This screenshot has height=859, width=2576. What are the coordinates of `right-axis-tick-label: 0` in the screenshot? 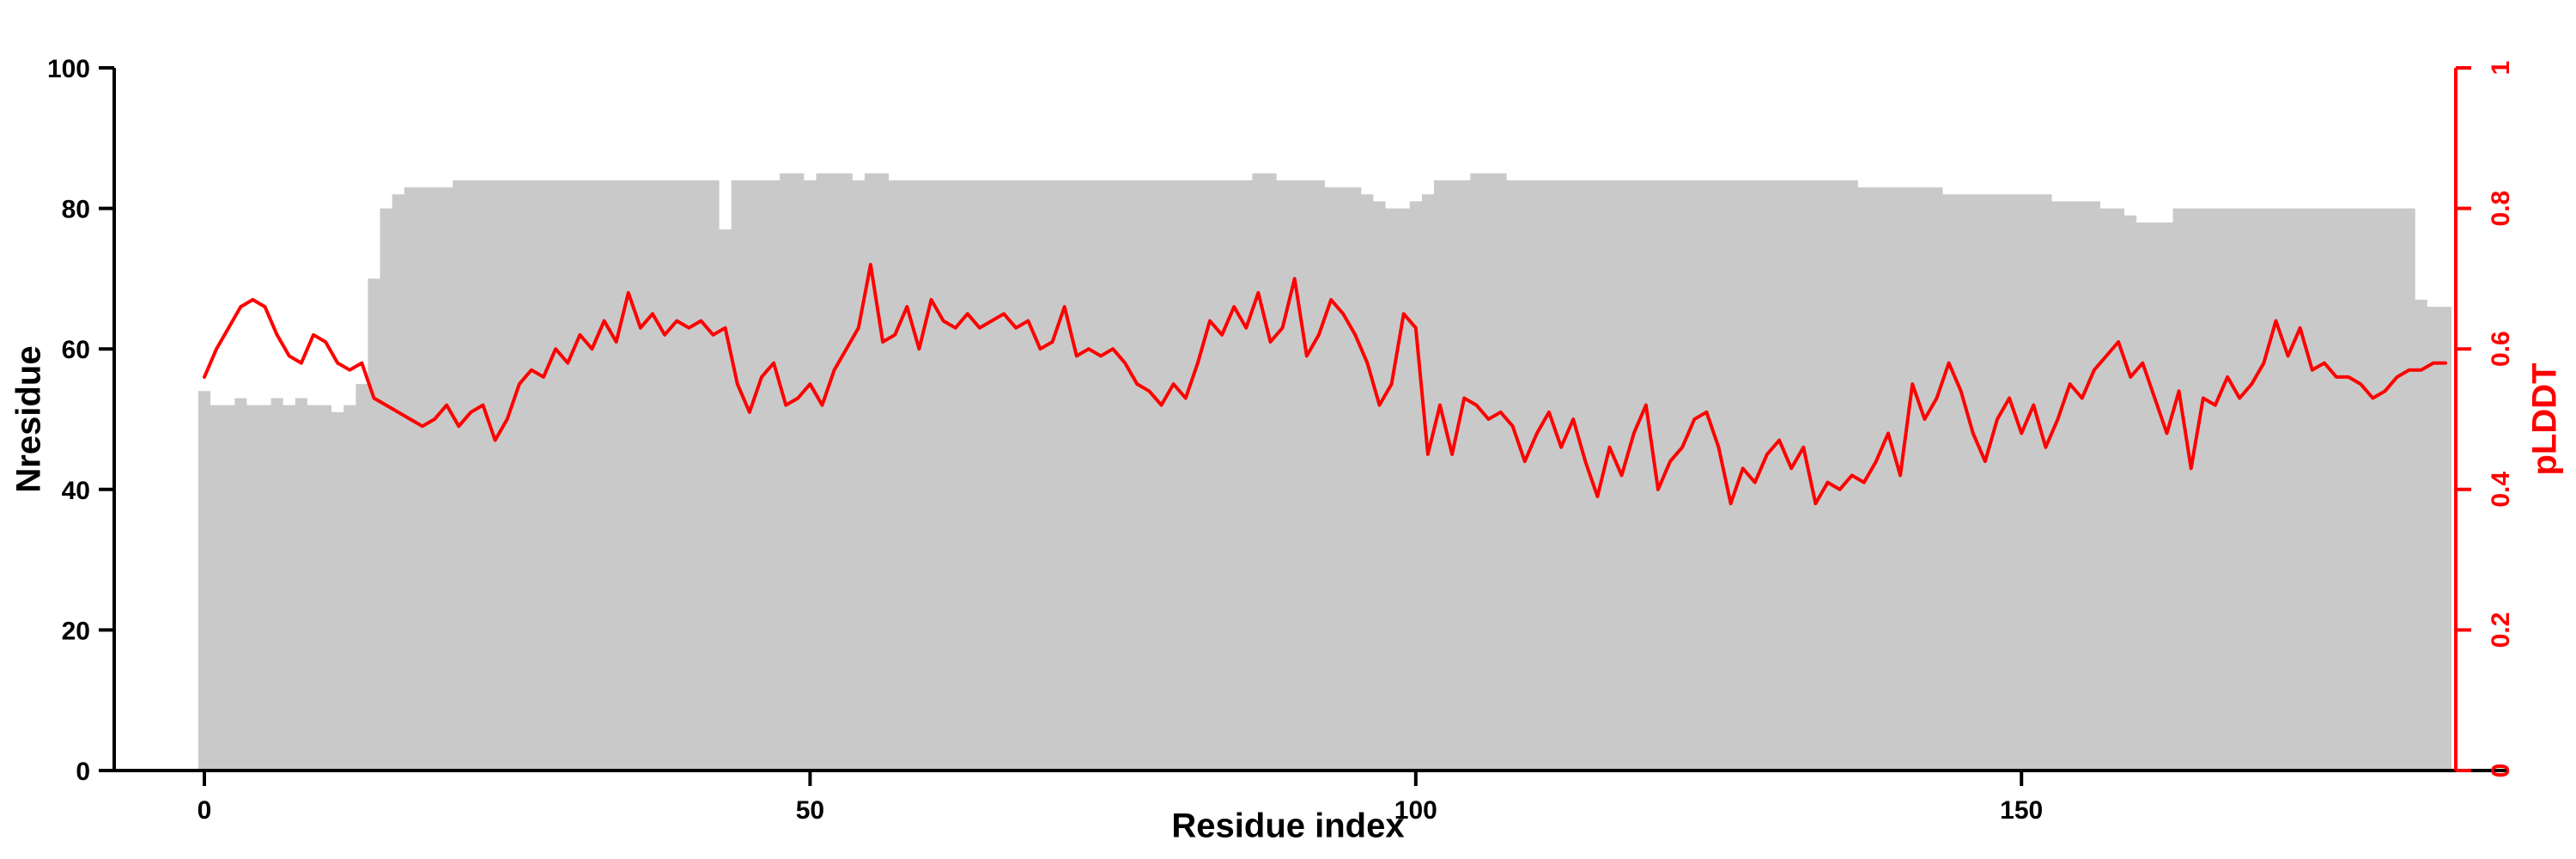 It's located at (2501, 771).